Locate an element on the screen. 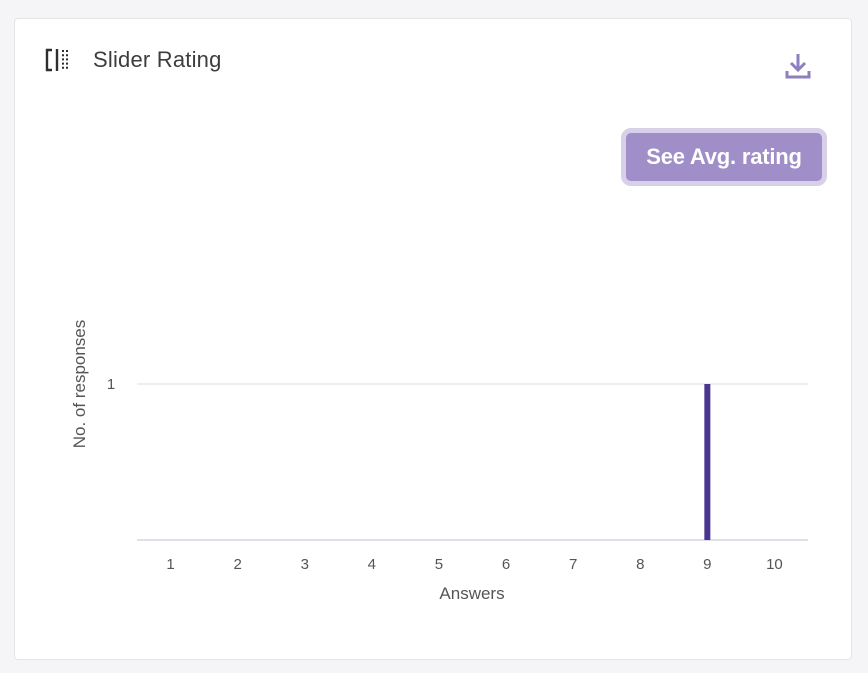  x-tick-label: 5 is located at coordinates (439, 564).